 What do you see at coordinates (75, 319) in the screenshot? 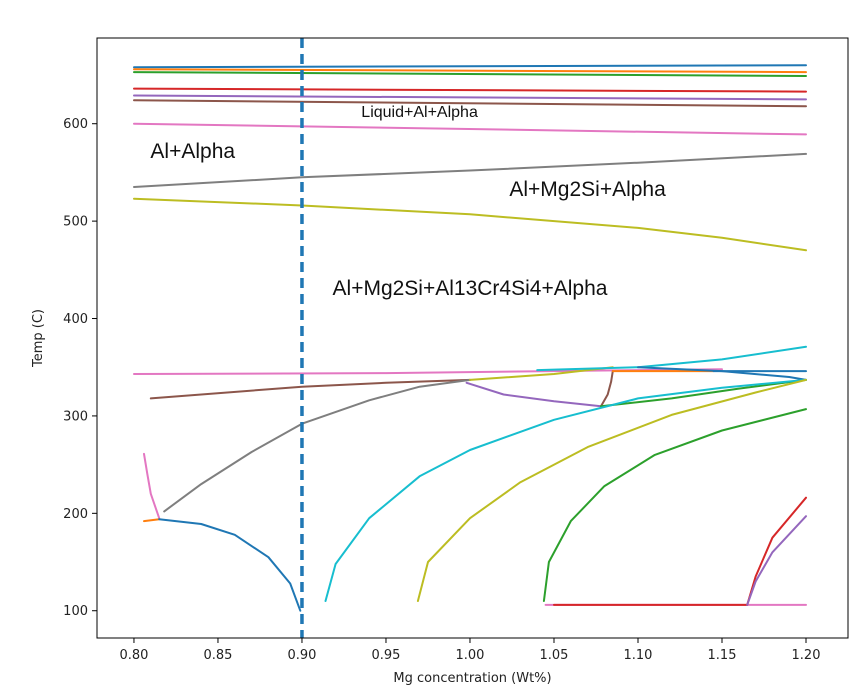
I see `y-tick-label: 400` at bounding box center [75, 319].